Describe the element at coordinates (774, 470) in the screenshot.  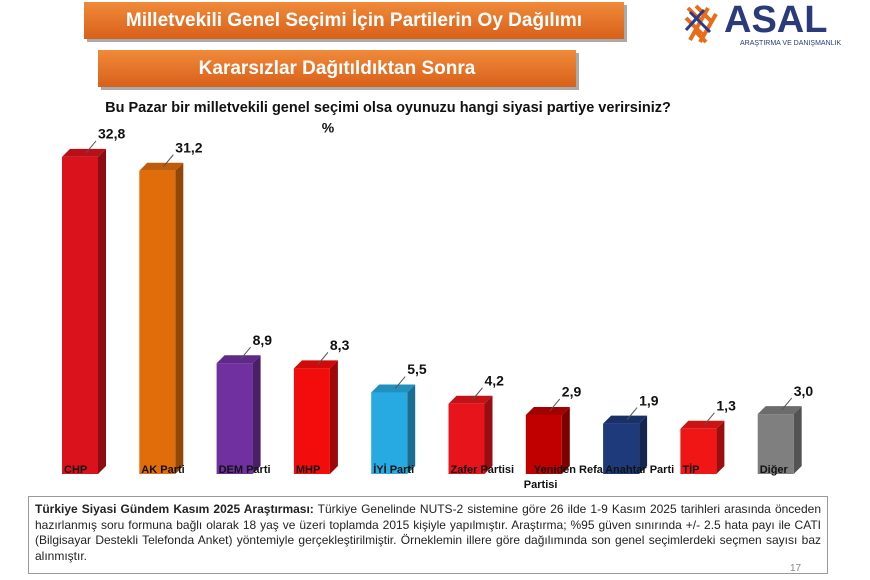
I see `x-tick-label: Diğer` at that location.